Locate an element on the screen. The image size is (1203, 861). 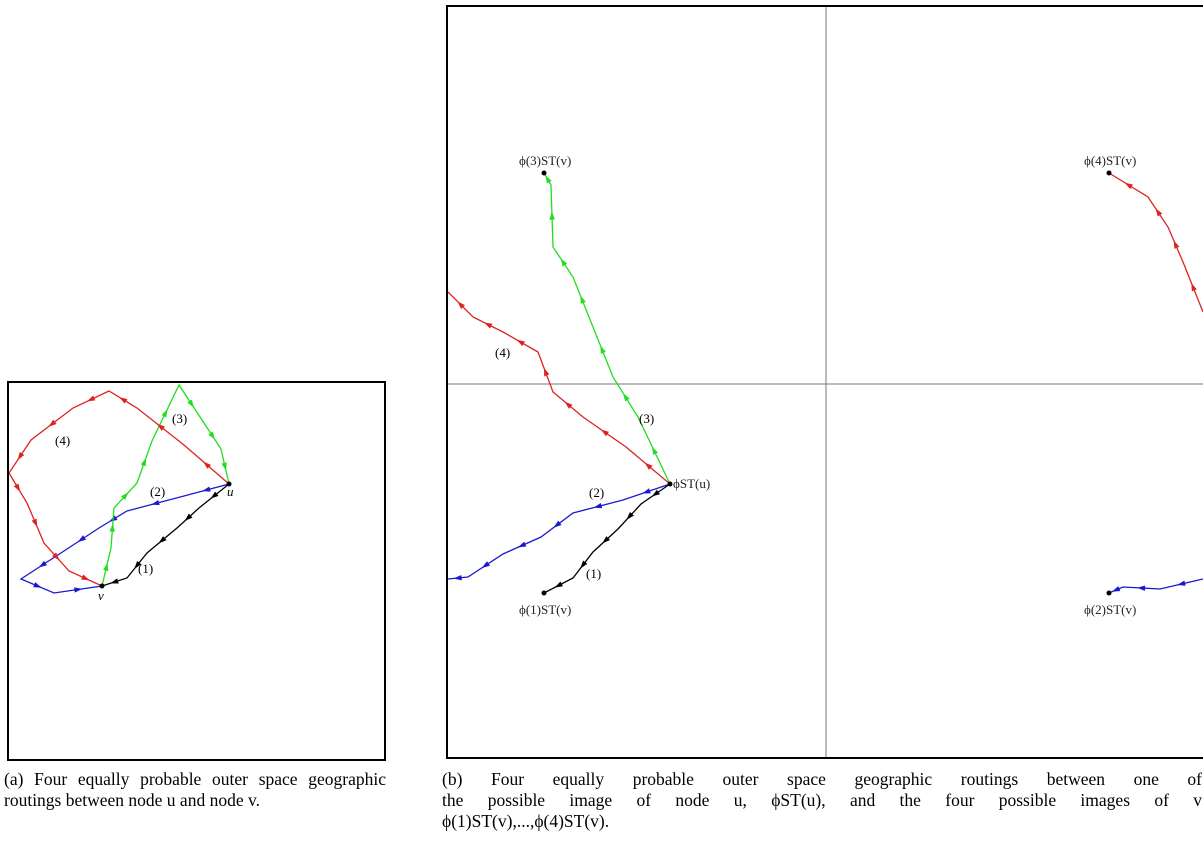
route-a-2-line is located at coordinates (124, 538).